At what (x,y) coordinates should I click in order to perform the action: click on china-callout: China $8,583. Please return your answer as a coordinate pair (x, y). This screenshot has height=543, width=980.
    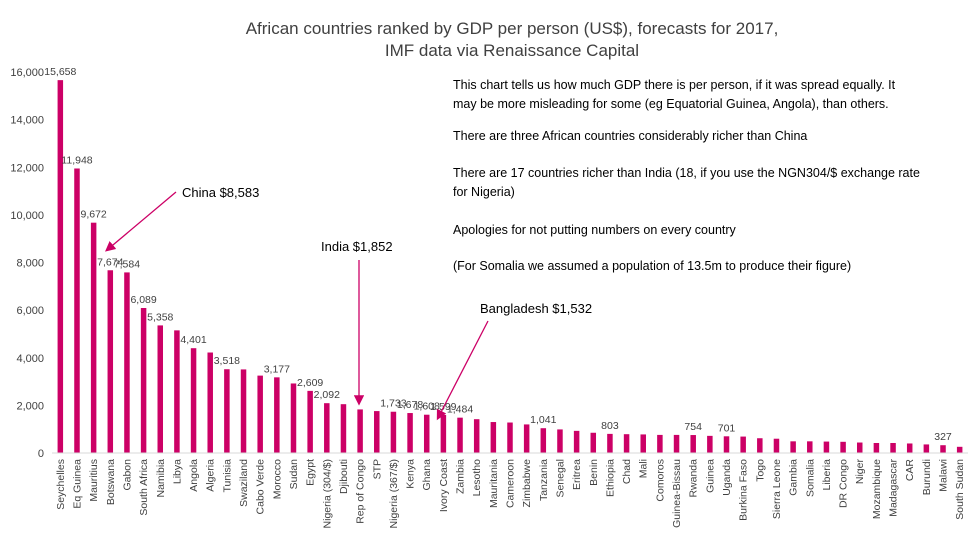
    Looking at the image, I should click on (220, 192).